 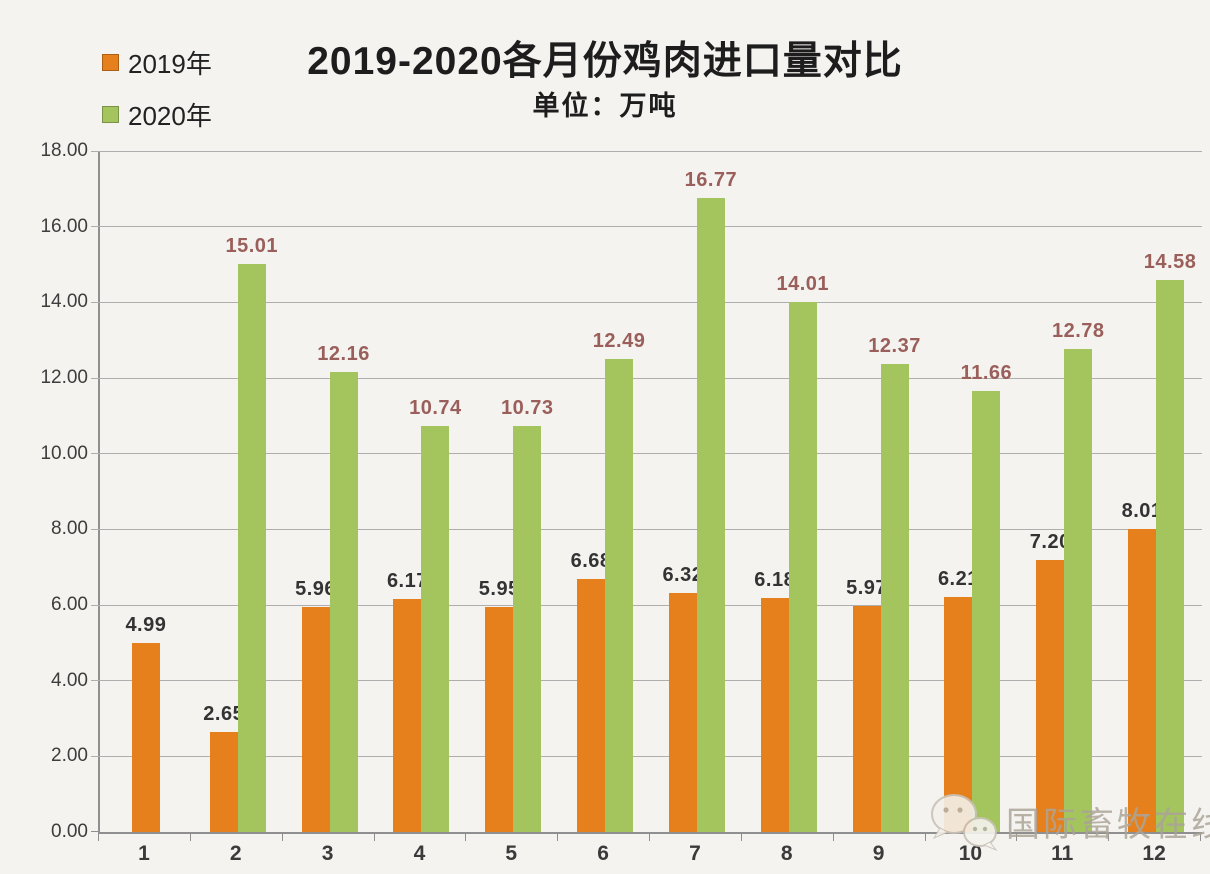 I want to click on y-tick-label-12.00: 12.00, so click(x=64, y=377).